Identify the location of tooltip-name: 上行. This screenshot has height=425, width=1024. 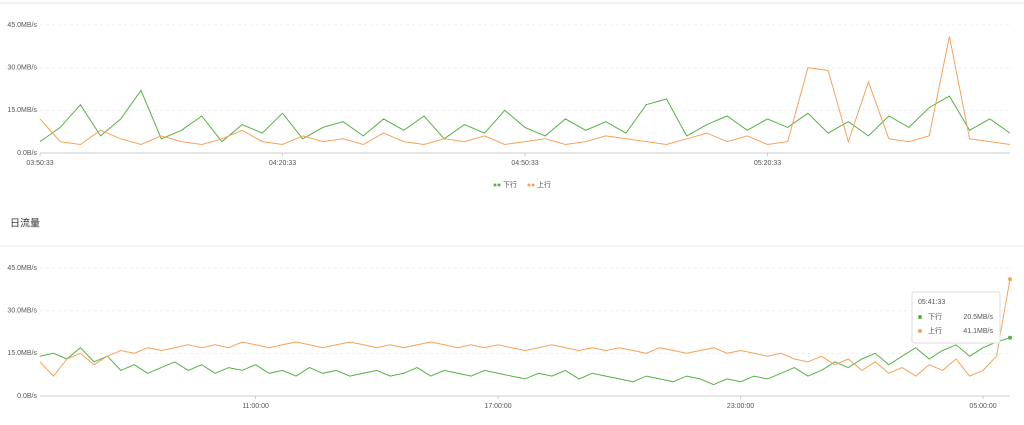
(935, 330).